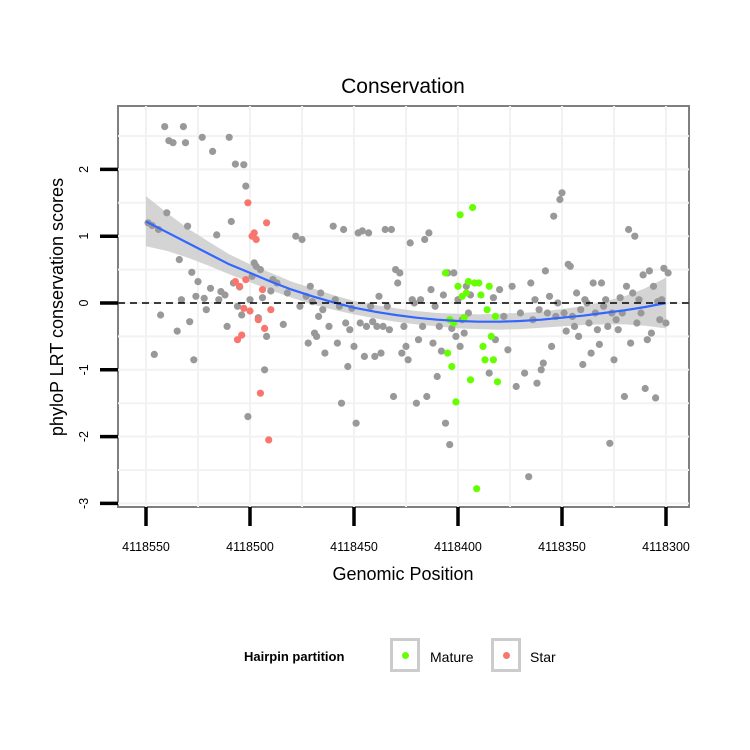 This screenshot has width=750, height=750. I want to click on y-tick-label: 0, so click(84, 302).